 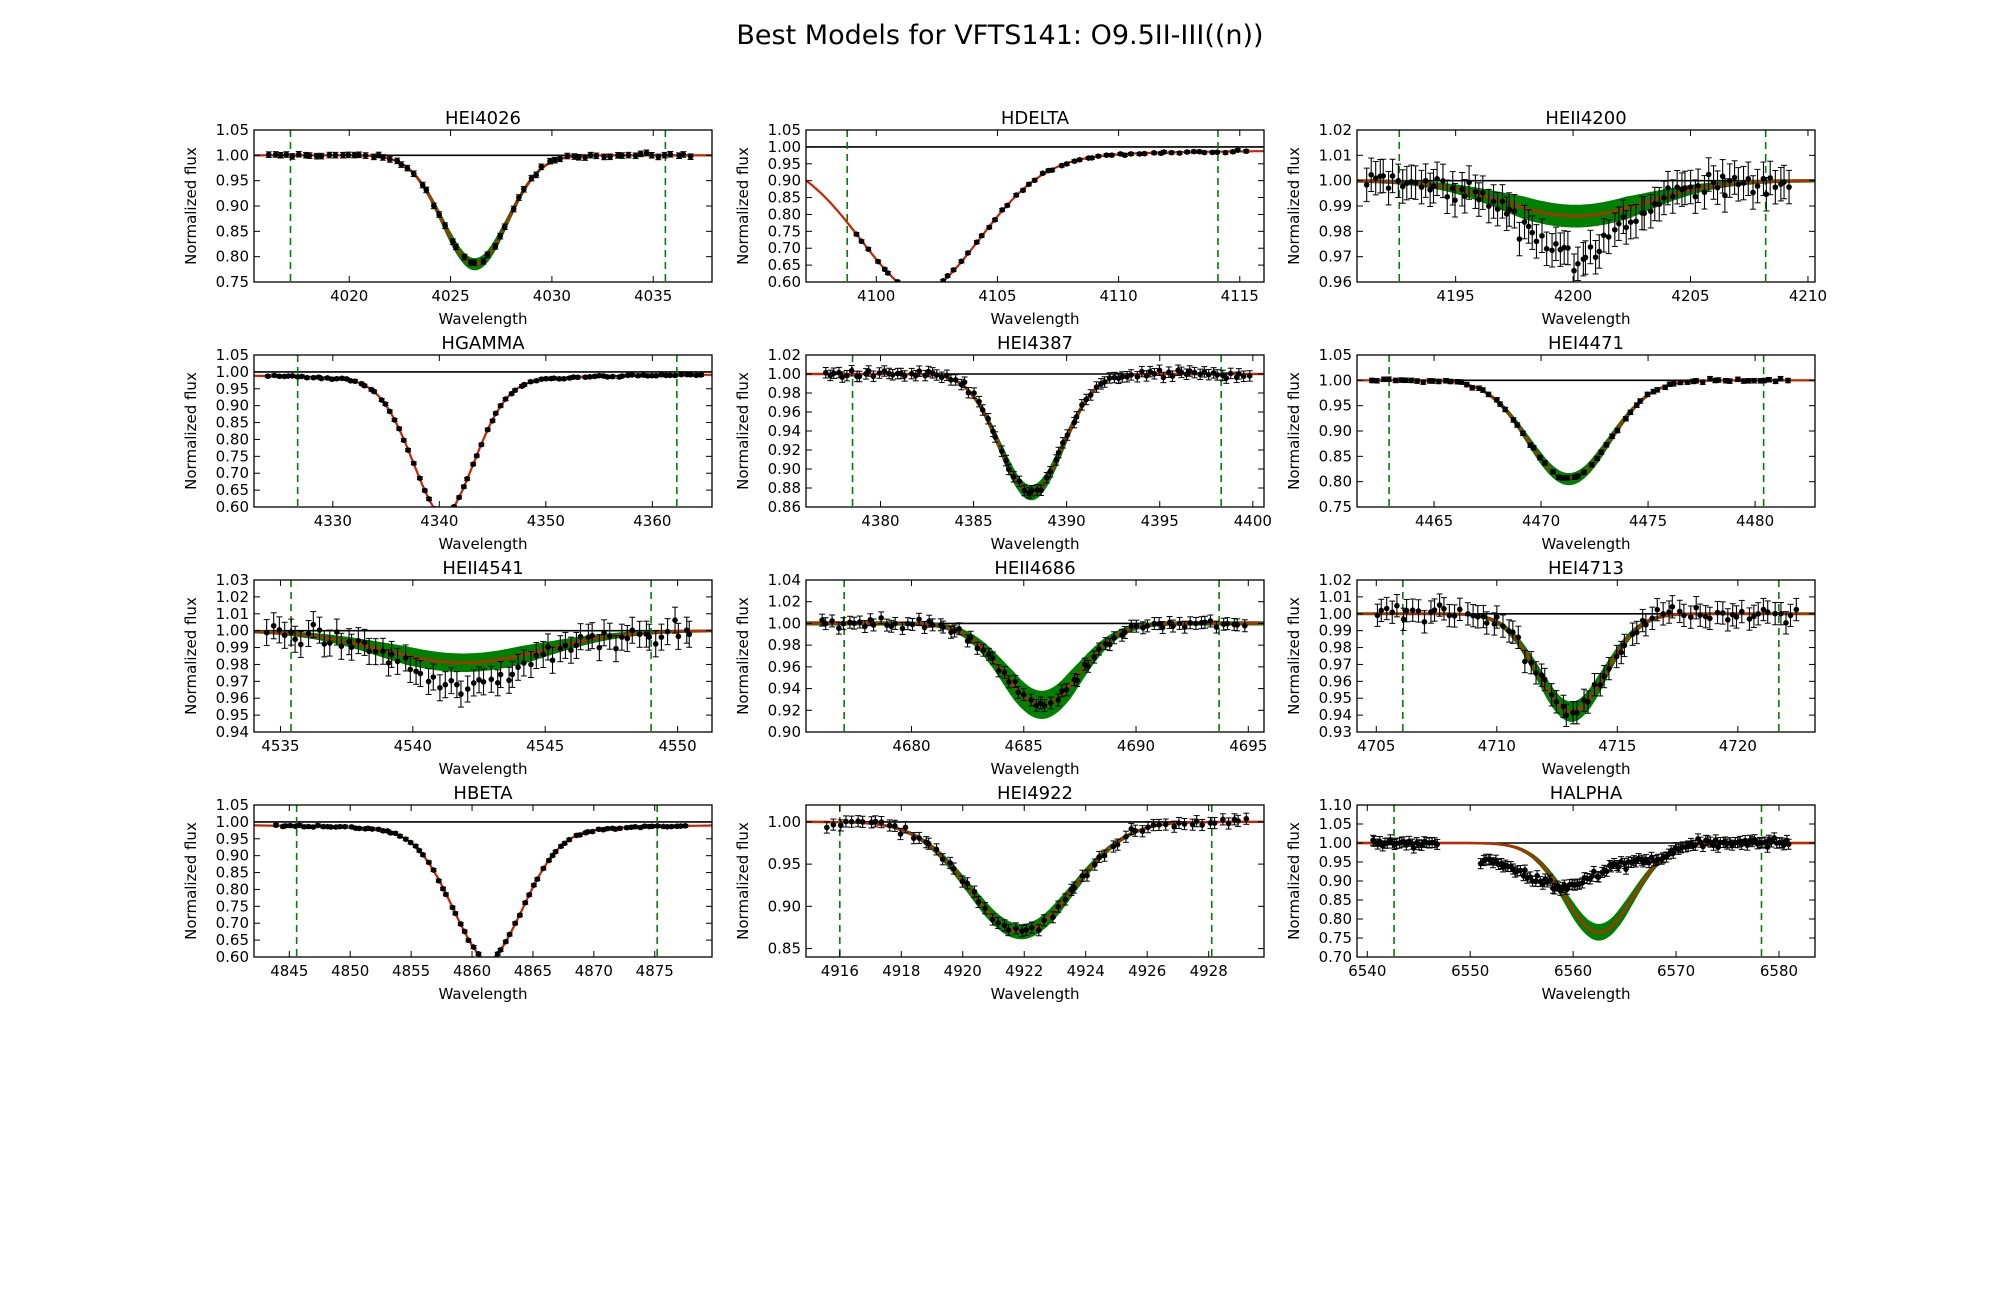 What do you see at coordinates (1024, 971) in the screenshot?
I see `x-tick-label: 4922` at bounding box center [1024, 971].